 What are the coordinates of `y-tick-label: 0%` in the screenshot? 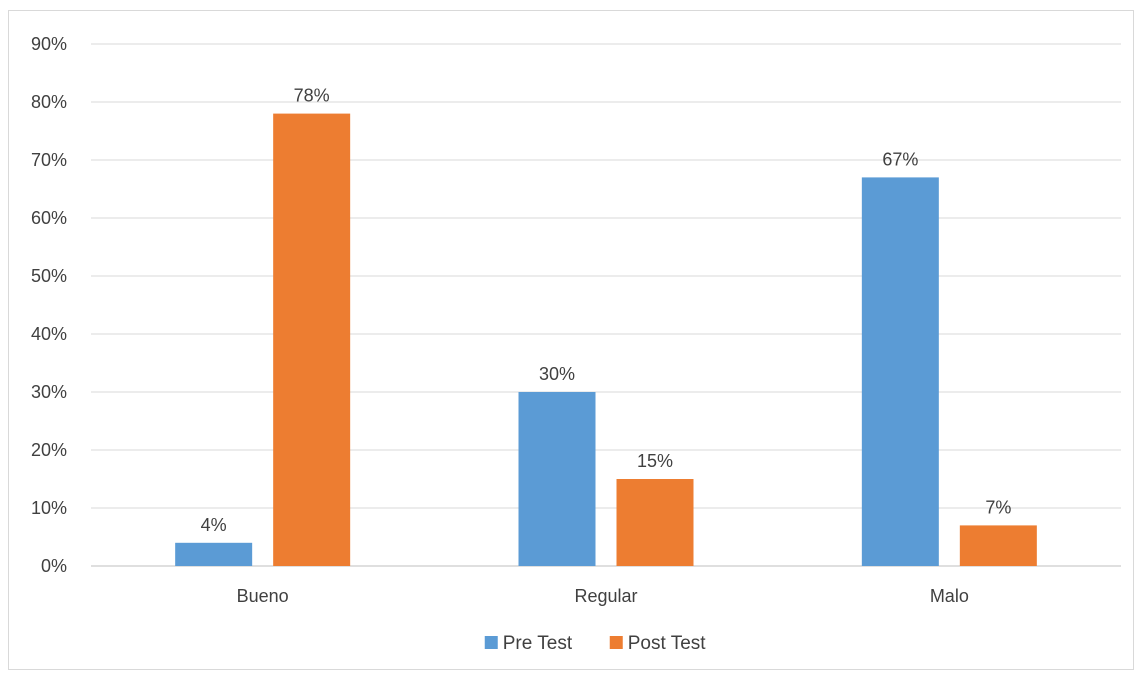 It's located at (54, 566).